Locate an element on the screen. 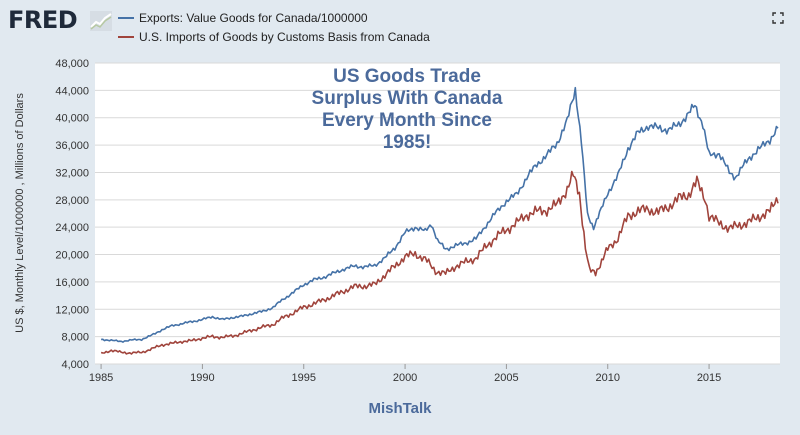  legend-item-exports: Exports: Value Goods for Canada/1000000 is located at coordinates (243, 18).